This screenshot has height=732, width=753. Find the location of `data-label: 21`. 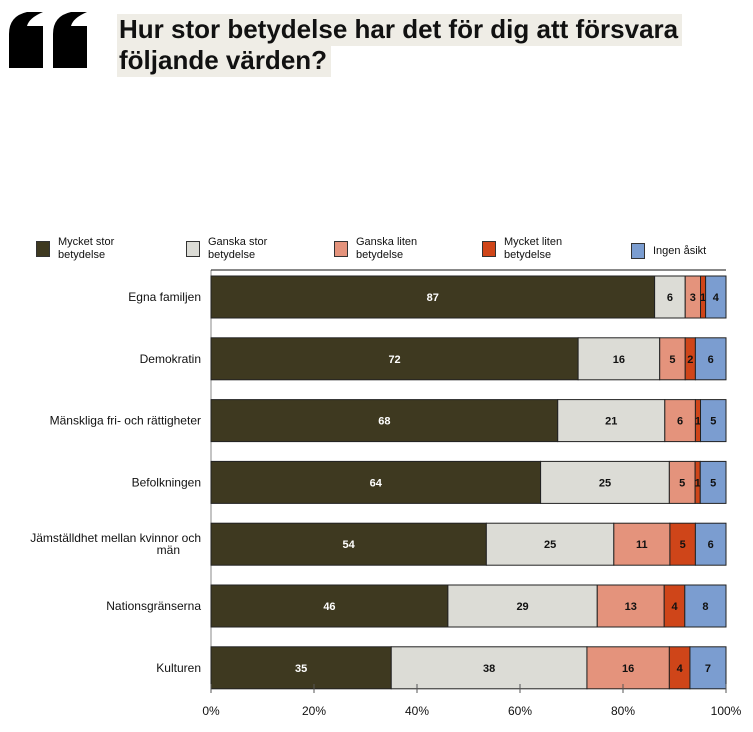

data-label: 21 is located at coordinates (611, 422).